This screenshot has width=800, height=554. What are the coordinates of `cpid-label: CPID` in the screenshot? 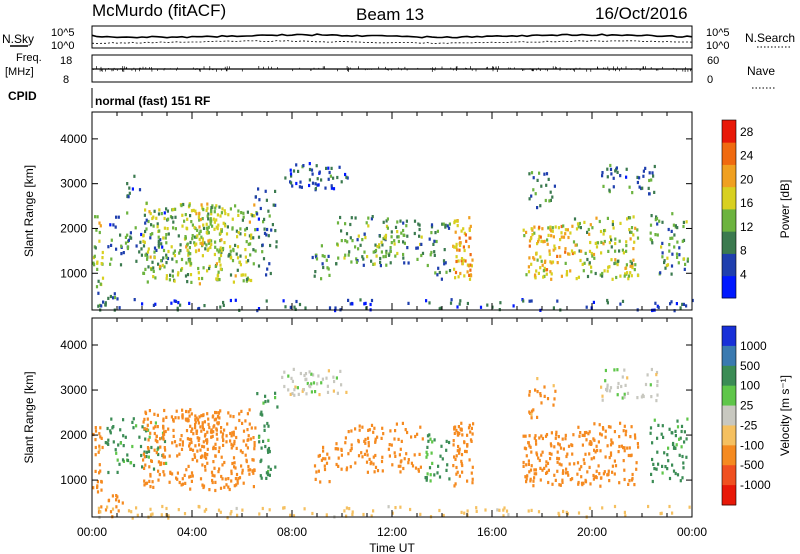 It's located at (22, 96).